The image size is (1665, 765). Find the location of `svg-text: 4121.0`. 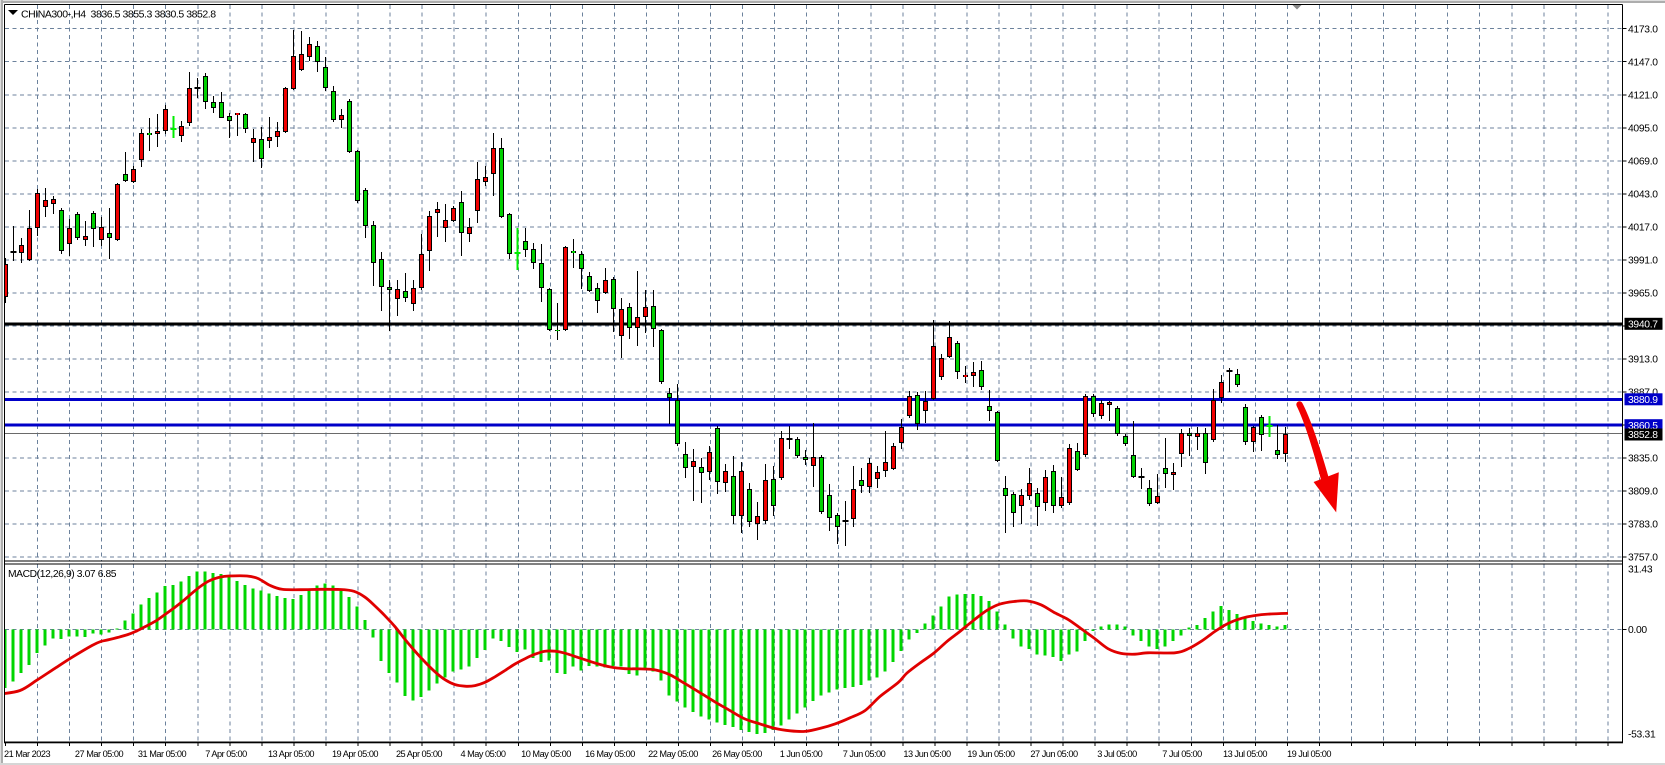

svg-text: 4121.0 is located at coordinates (1643, 95).